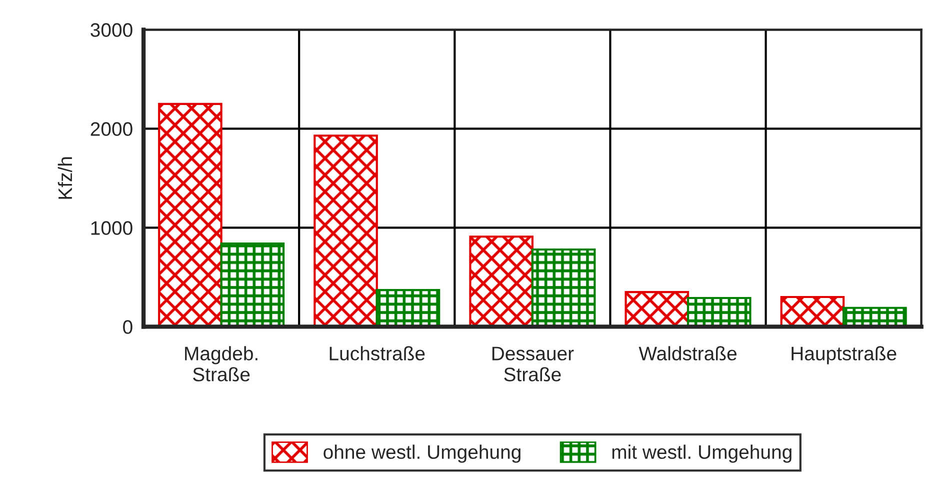  What do you see at coordinates (127, 327) in the screenshot?
I see `y-tick-label: 0` at bounding box center [127, 327].